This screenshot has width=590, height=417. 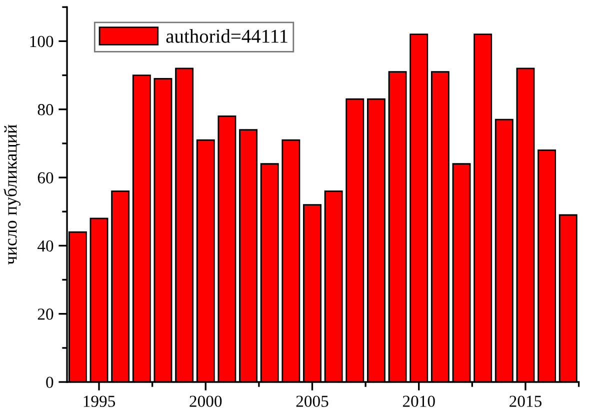 What do you see at coordinates (50, 382) in the screenshot?
I see `y-tick-label: 0` at bounding box center [50, 382].